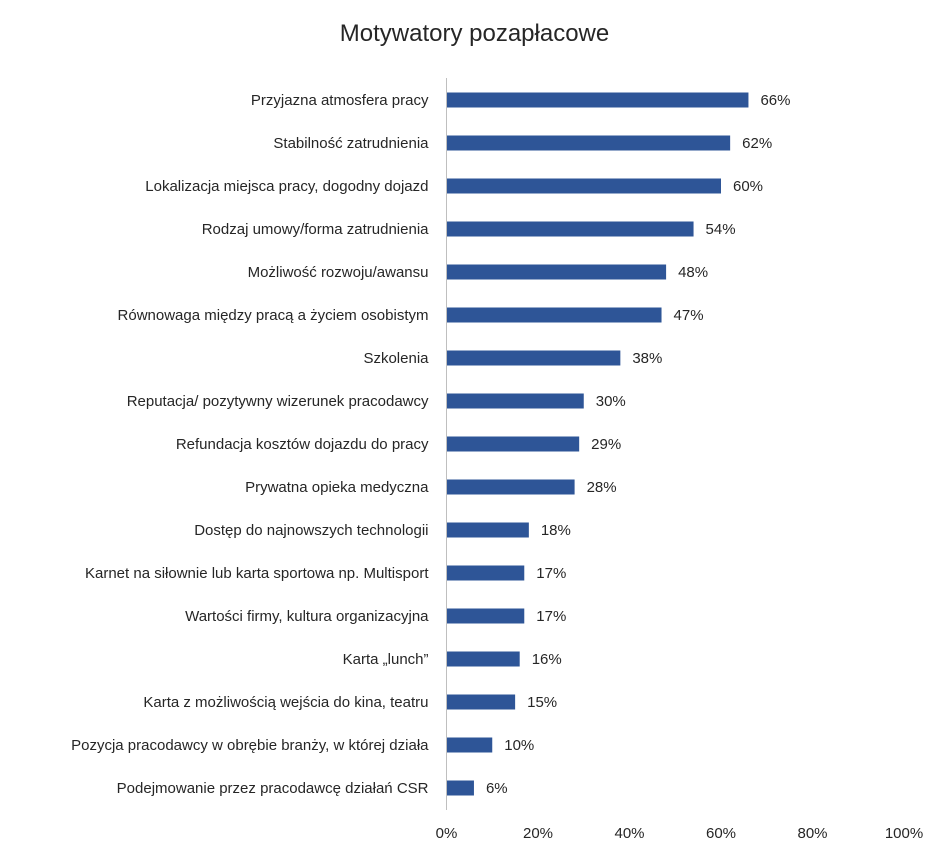 The image size is (949, 860). What do you see at coordinates (447, 833) in the screenshot?
I see `x-tick-label: 0%` at bounding box center [447, 833].